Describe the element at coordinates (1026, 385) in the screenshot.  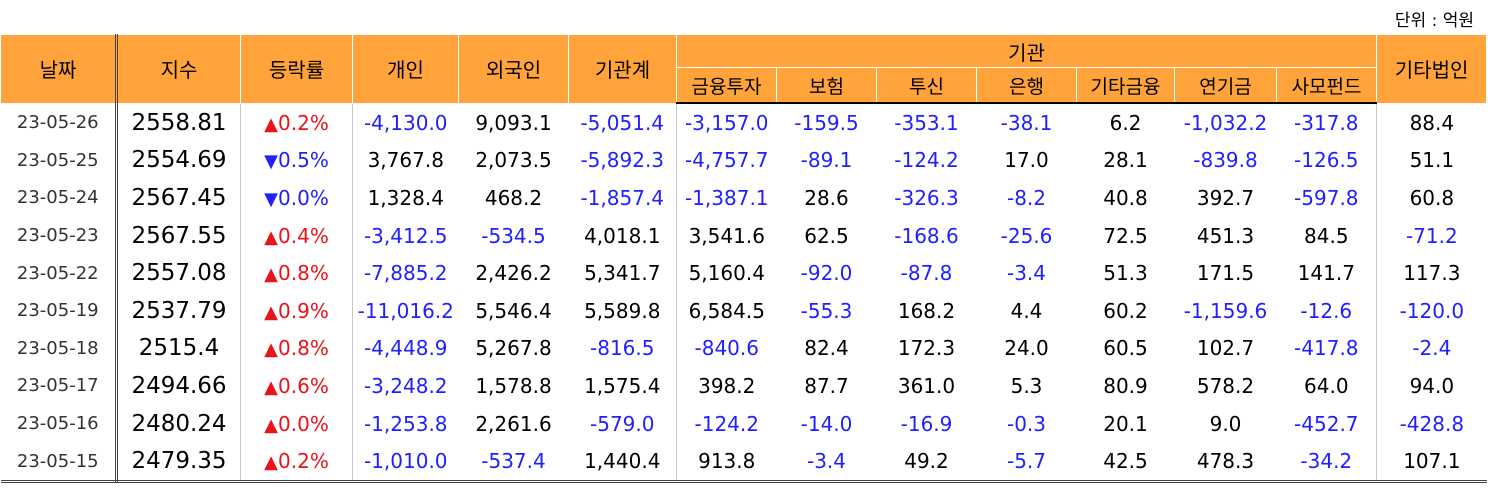
I see `bank-cell: 5.3` at that location.